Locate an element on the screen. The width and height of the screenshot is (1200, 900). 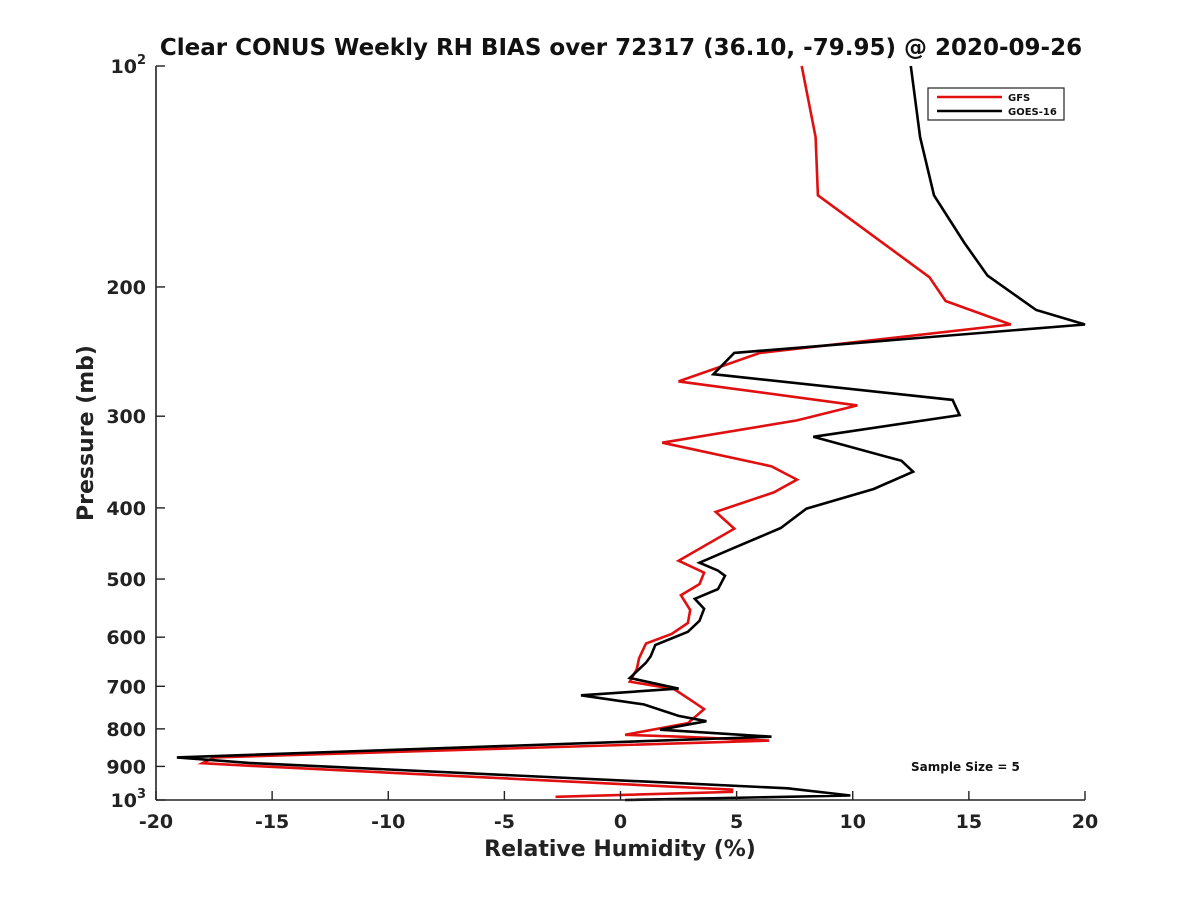
legend-box is located at coordinates (996, 104).